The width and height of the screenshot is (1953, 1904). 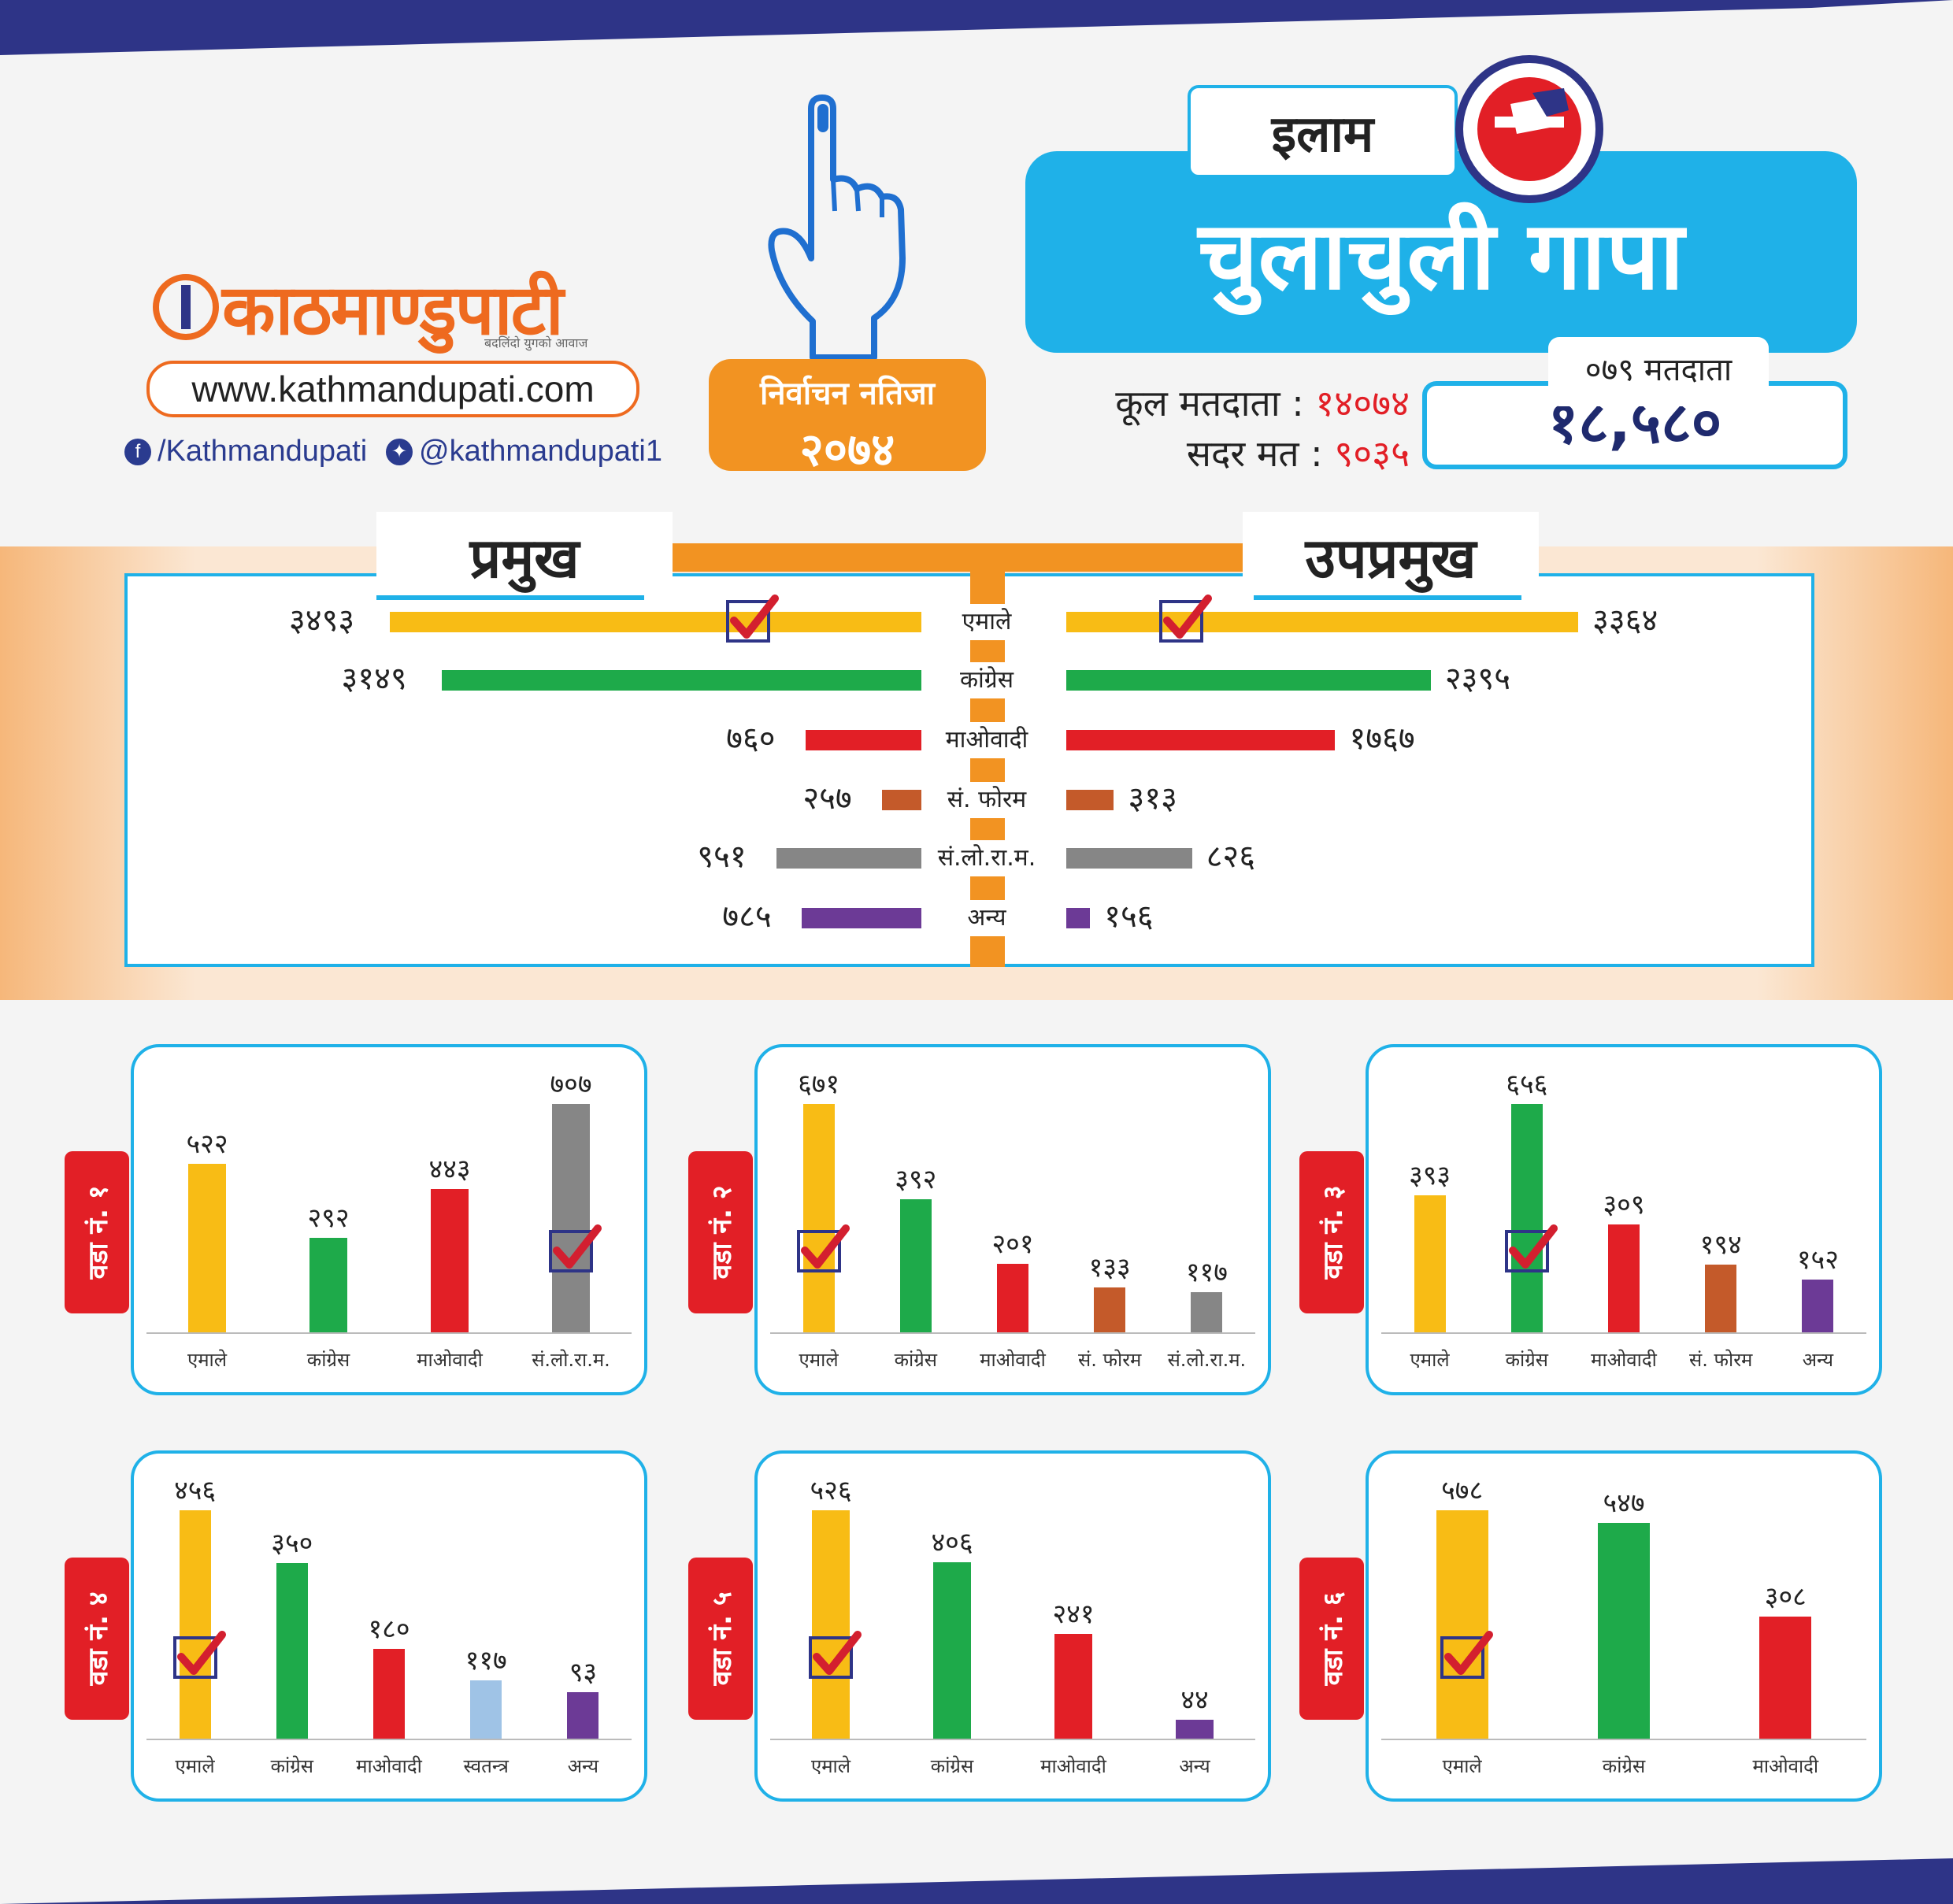 What do you see at coordinates (1110, 1360) in the screenshot?
I see `ward-category-label: सं. फोरम` at bounding box center [1110, 1360].